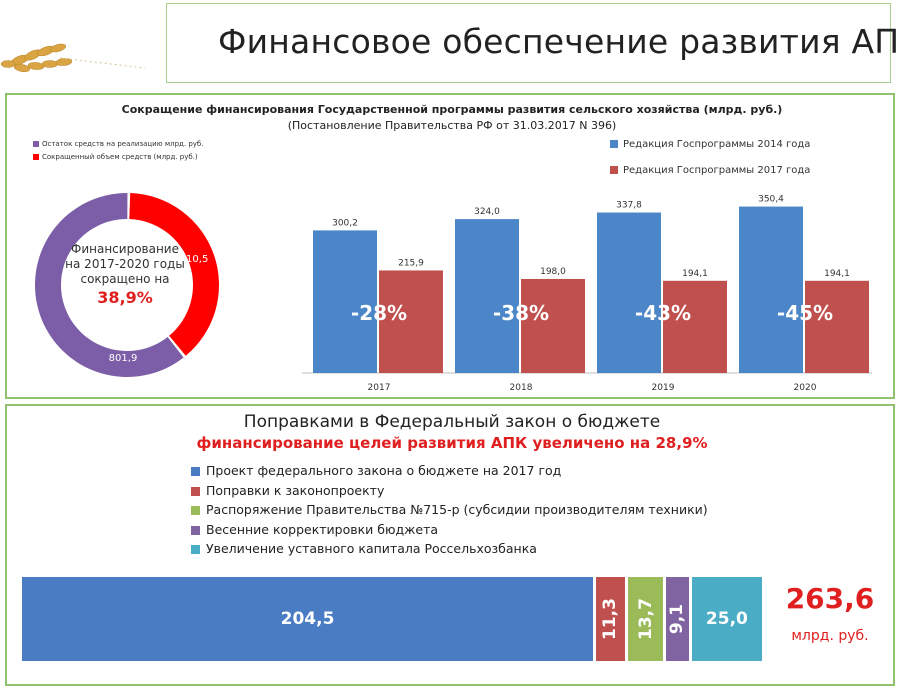 This screenshot has width=900, height=691. Describe the element at coordinates (449, 491) in the screenshot. I see `budget-legend-item: Поправки к законопроекту` at that location.